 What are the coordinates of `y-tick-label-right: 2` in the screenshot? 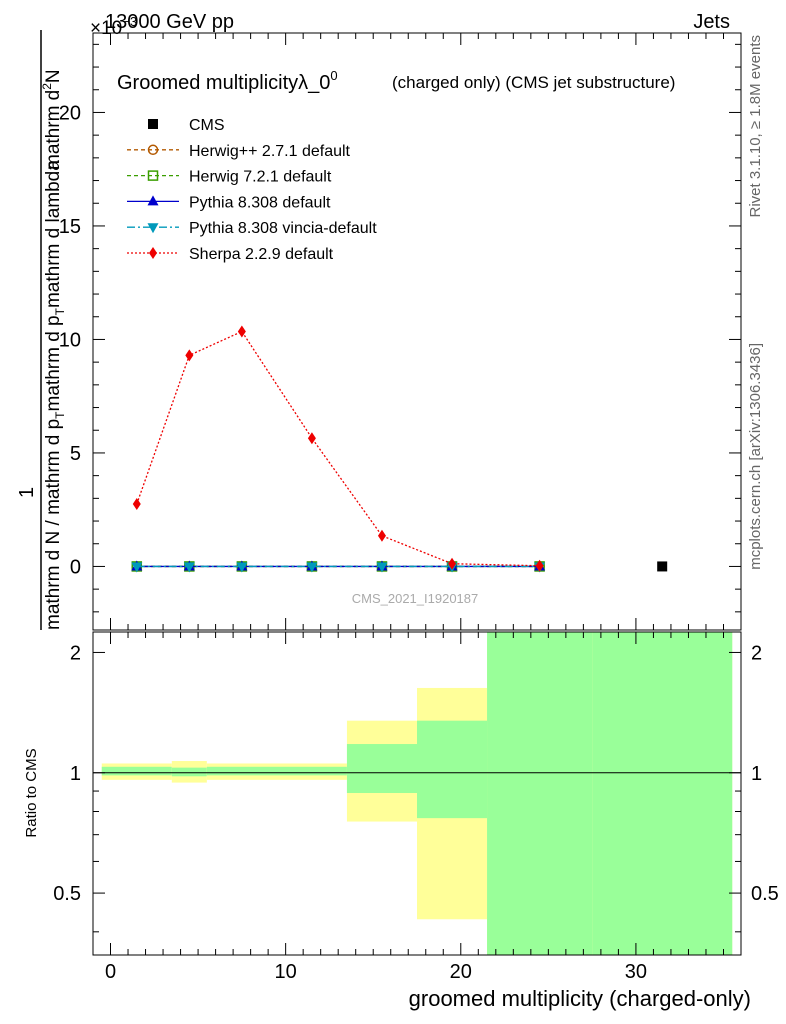 It's located at (756, 653).